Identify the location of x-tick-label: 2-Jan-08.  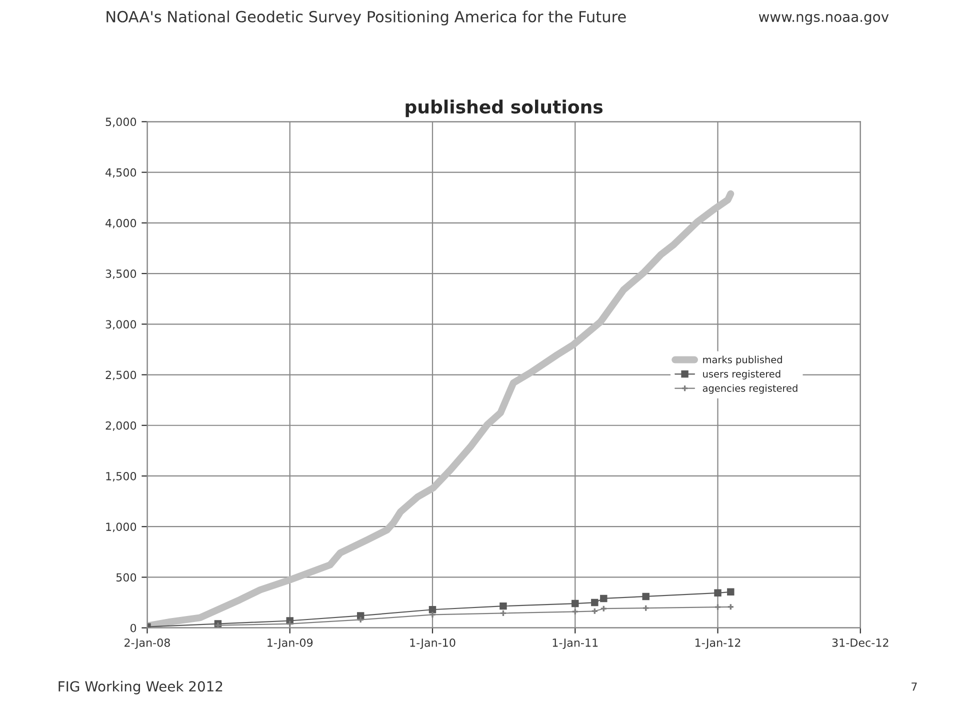
(147, 643).